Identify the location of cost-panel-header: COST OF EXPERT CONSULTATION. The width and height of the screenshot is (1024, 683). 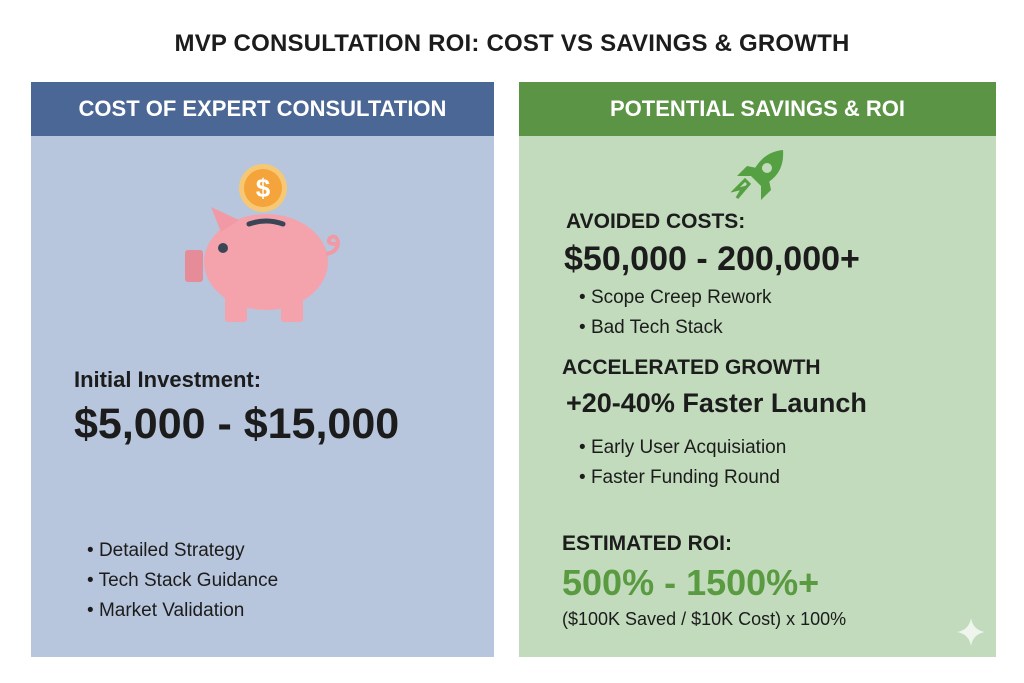
(262, 109).